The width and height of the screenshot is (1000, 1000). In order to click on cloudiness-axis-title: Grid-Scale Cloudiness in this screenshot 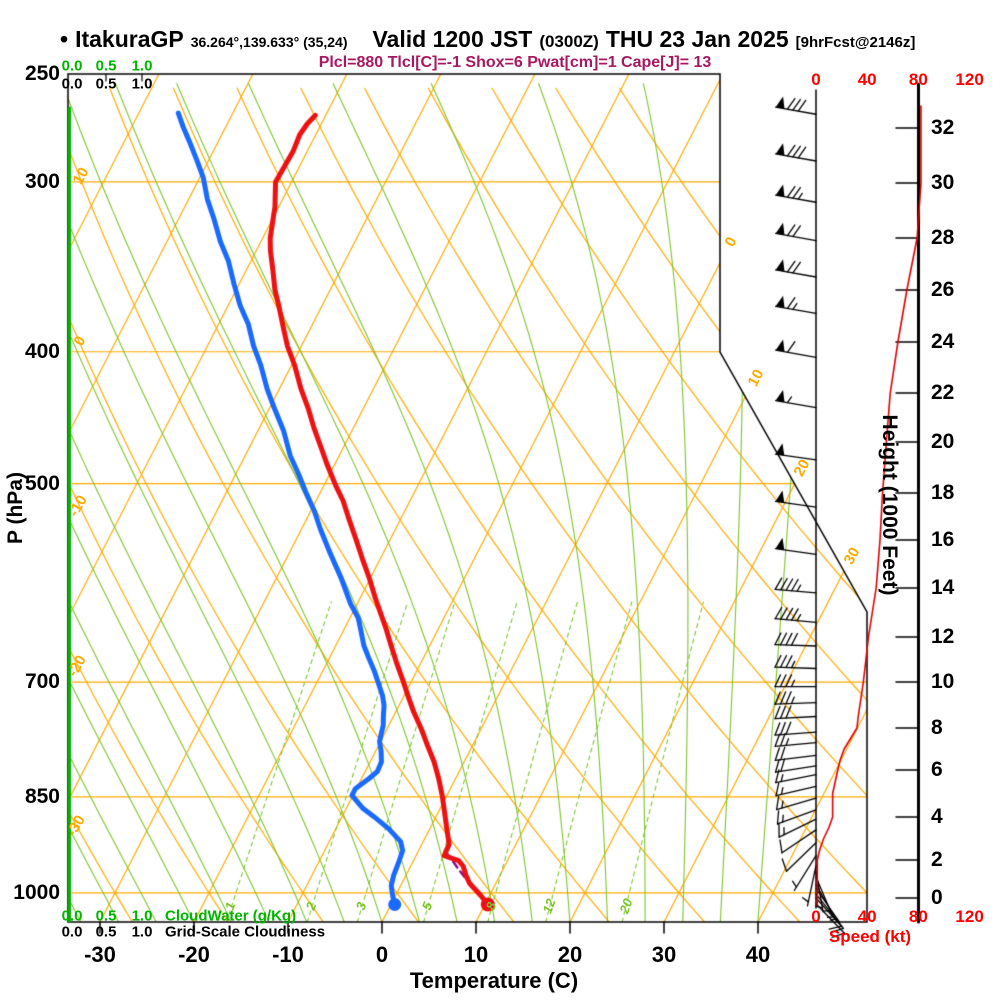, I will do `click(245, 932)`.